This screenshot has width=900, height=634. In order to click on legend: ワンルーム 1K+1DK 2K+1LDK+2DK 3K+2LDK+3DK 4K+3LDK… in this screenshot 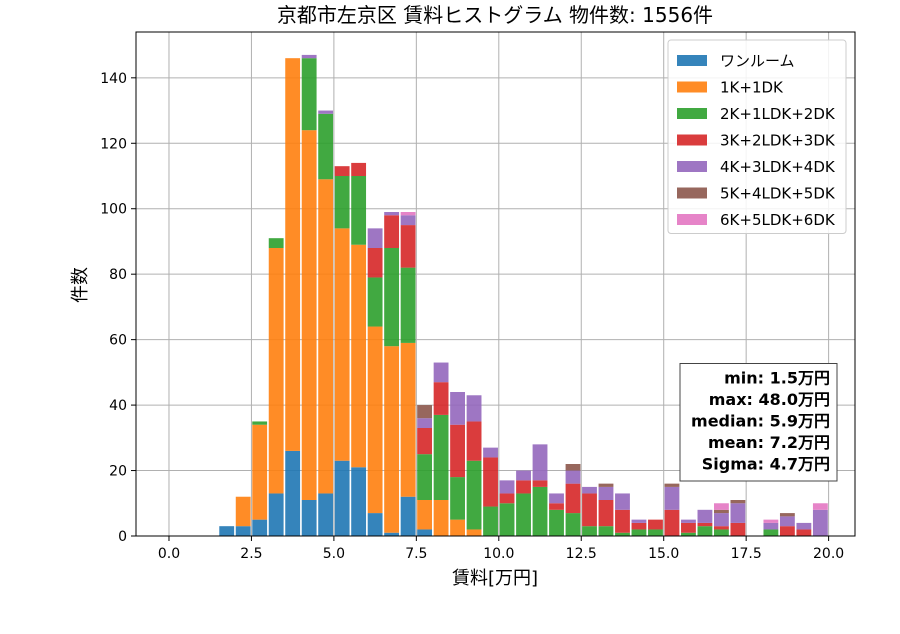, I will do `click(757, 136)`.